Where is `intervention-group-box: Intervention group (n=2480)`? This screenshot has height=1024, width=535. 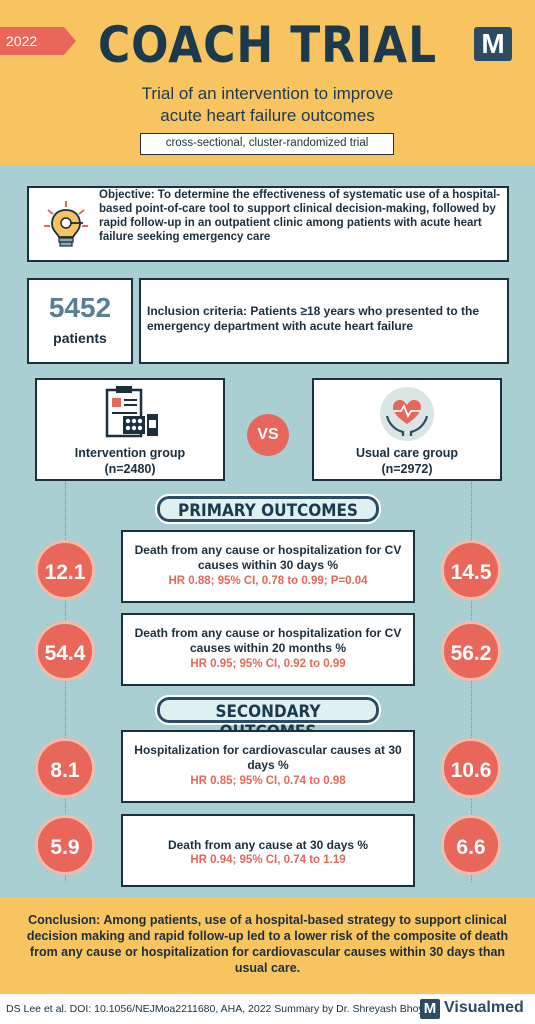 intervention-group-box: Intervention group (n=2480) is located at coordinates (130, 429).